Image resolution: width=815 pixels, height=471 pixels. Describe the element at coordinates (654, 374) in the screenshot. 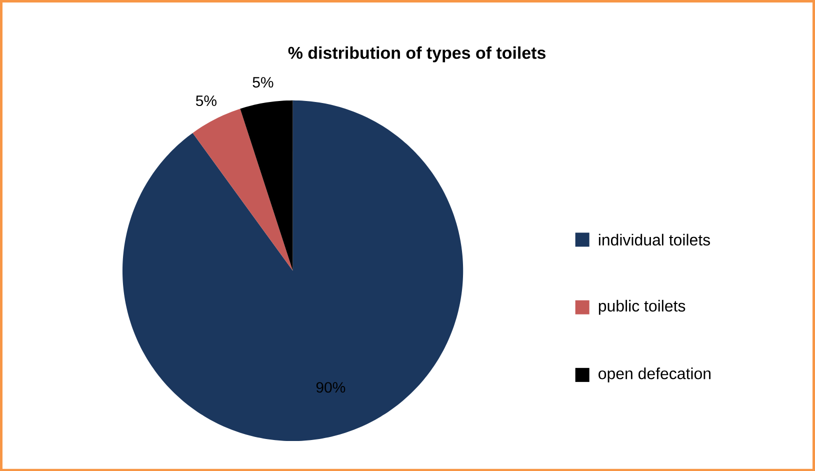

I see `legend-label: open defecation` at that location.